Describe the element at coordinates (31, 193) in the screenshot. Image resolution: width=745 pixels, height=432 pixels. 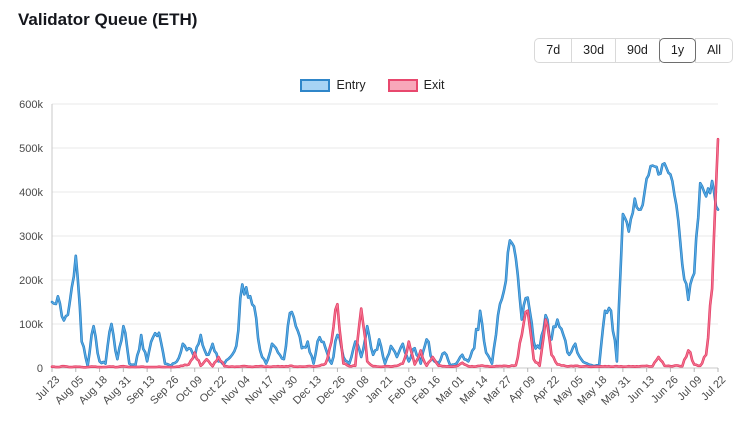
I see `y-tick-label: 400k` at that location.